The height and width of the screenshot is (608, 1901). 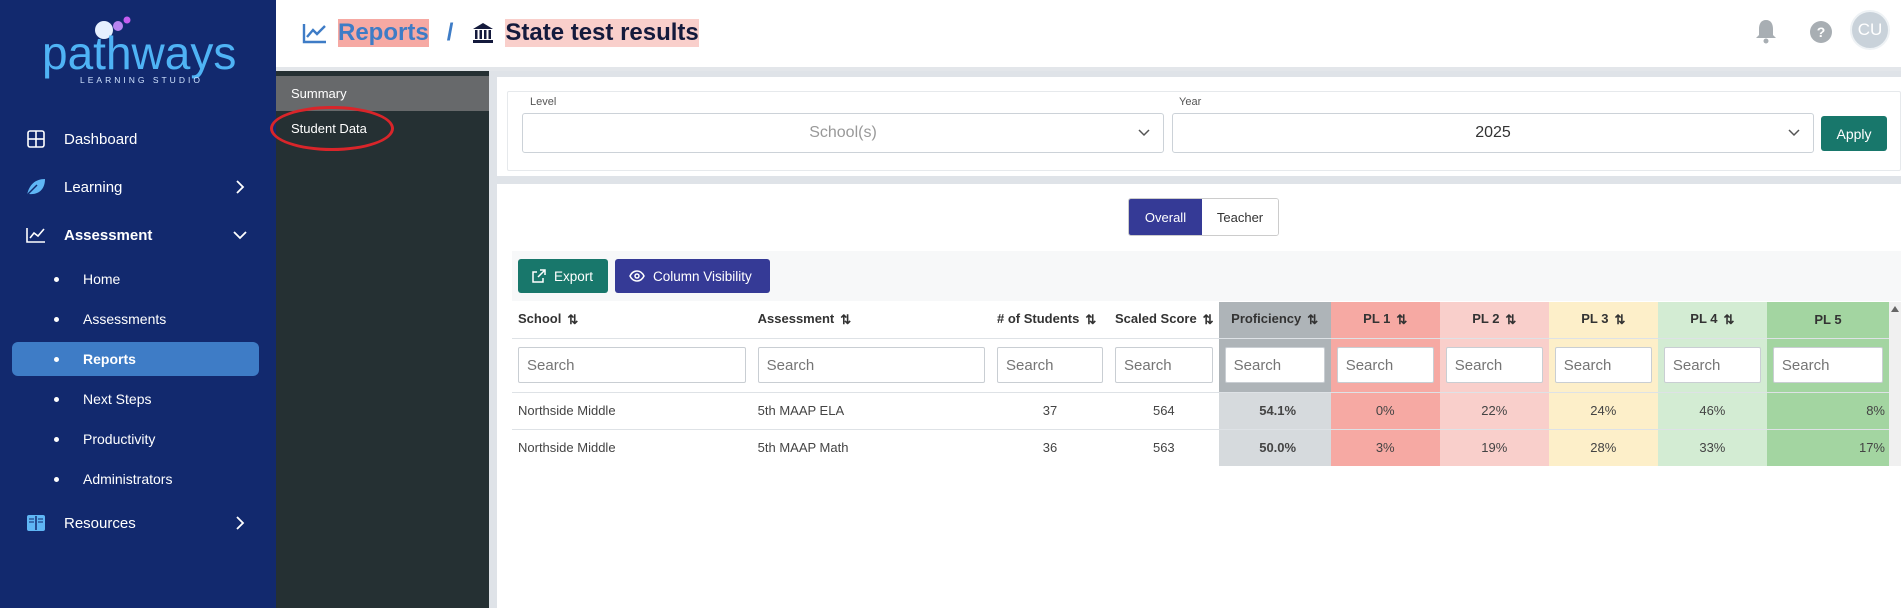 I want to click on sidebar-subitem-label: Administrators, so click(x=128, y=479).